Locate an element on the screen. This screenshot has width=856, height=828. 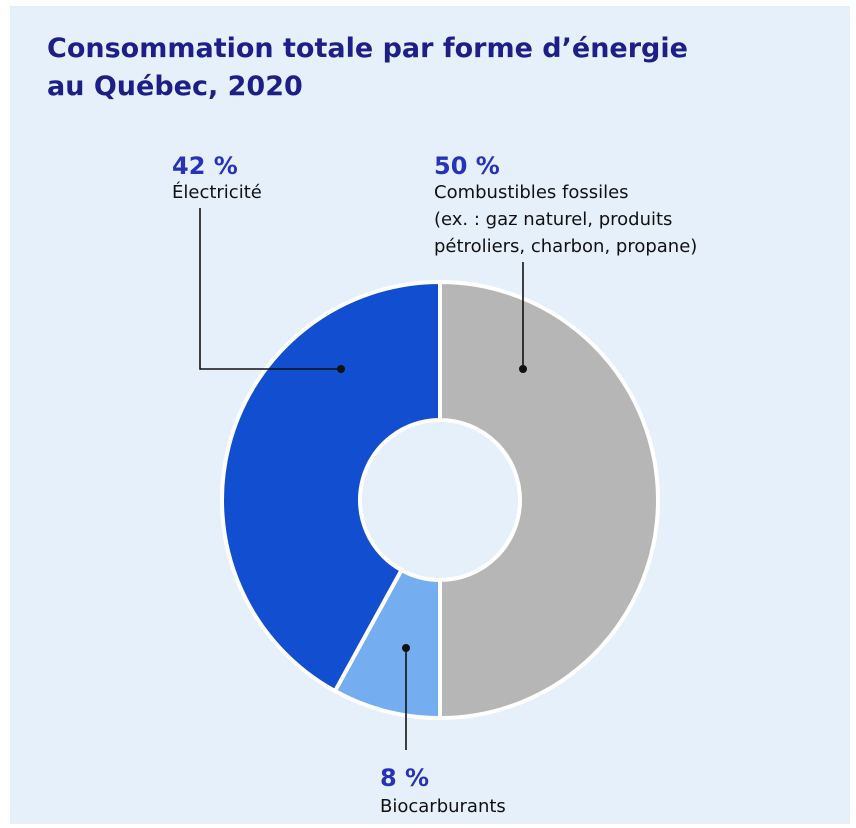
slice-detail-combustibles-fossiles-1: (ex. : gaz naturel, produits is located at coordinates (553, 219).